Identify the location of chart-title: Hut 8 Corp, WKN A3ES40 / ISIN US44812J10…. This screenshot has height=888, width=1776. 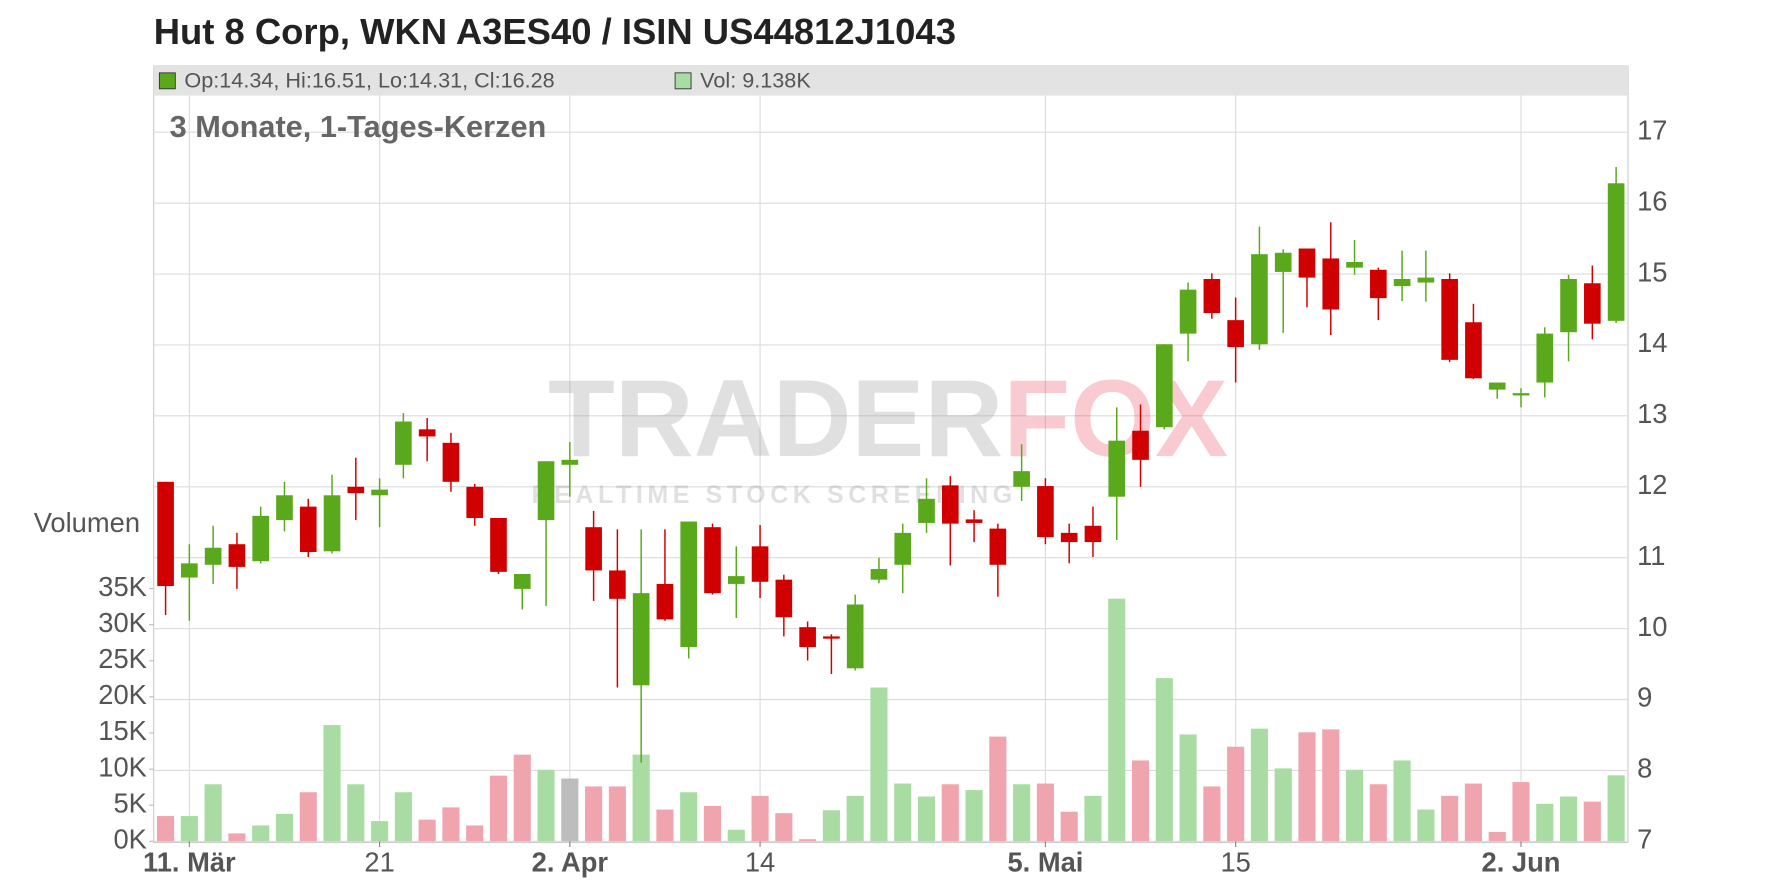
(555, 31).